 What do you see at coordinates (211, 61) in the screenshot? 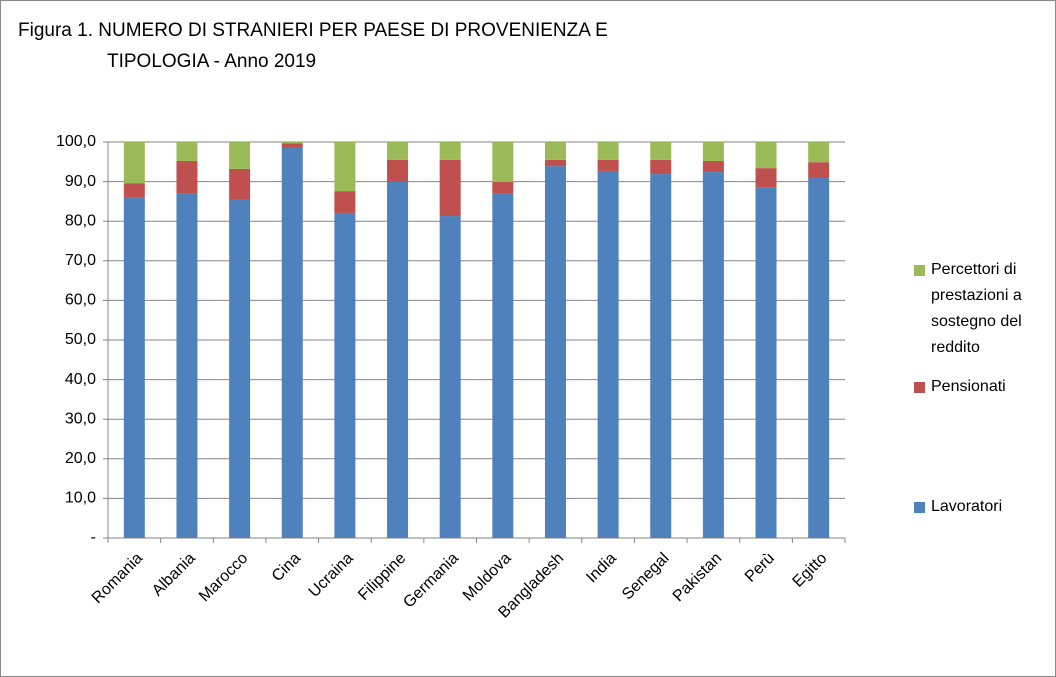
I see `chart-title: TIPOLOGIA - Anno 2019` at bounding box center [211, 61].